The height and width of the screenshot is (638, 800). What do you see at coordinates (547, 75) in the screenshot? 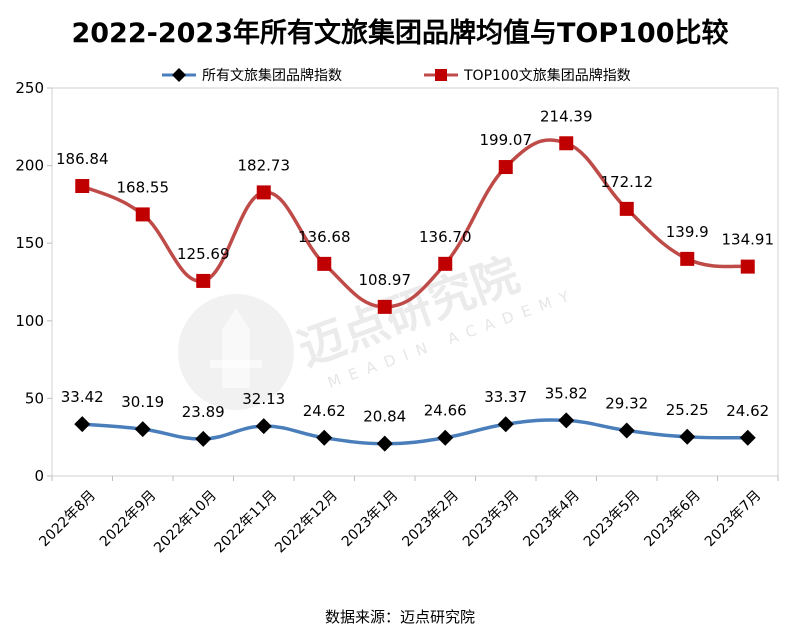
I see `legend-series-2-label: TOP100文旅集团品牌指数` at bounding box center [547, 75].